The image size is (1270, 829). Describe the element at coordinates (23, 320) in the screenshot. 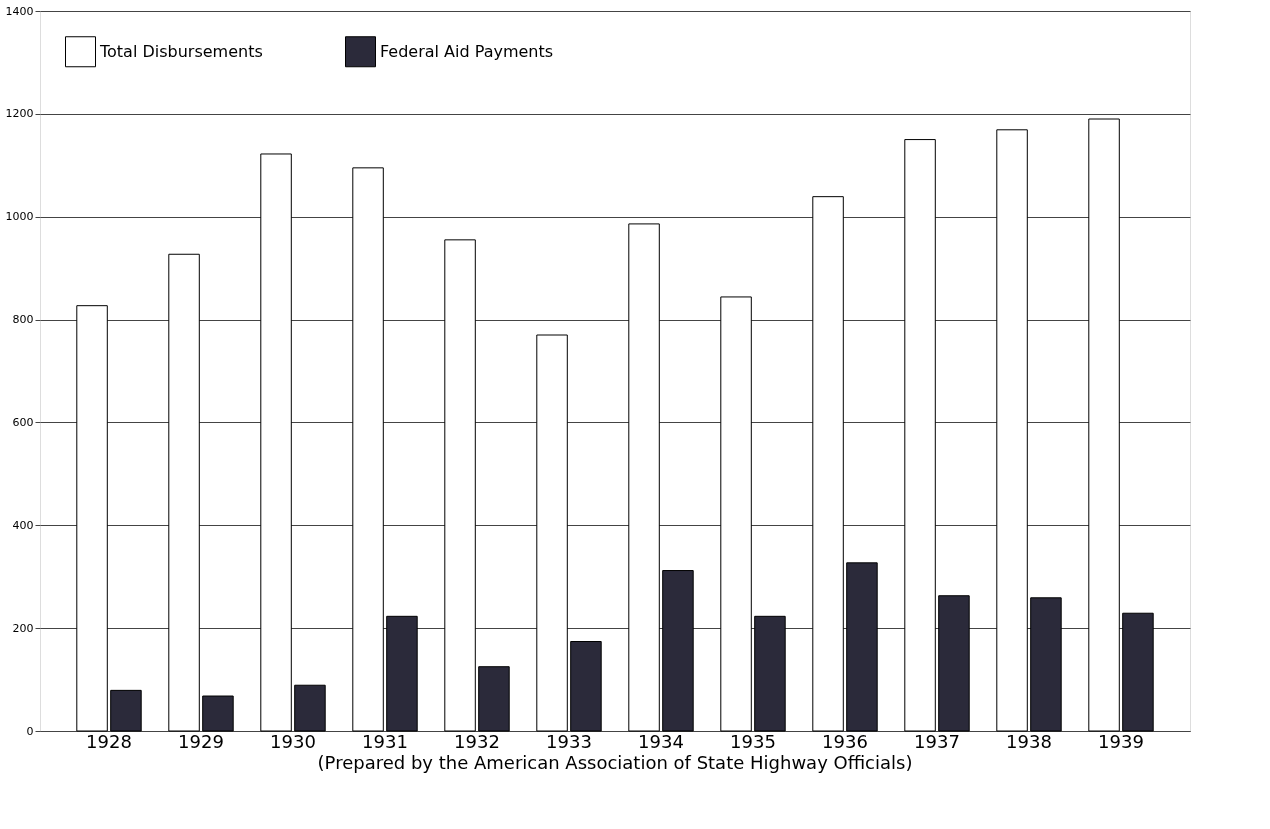

I see `y-tick-label: 800` at that location.